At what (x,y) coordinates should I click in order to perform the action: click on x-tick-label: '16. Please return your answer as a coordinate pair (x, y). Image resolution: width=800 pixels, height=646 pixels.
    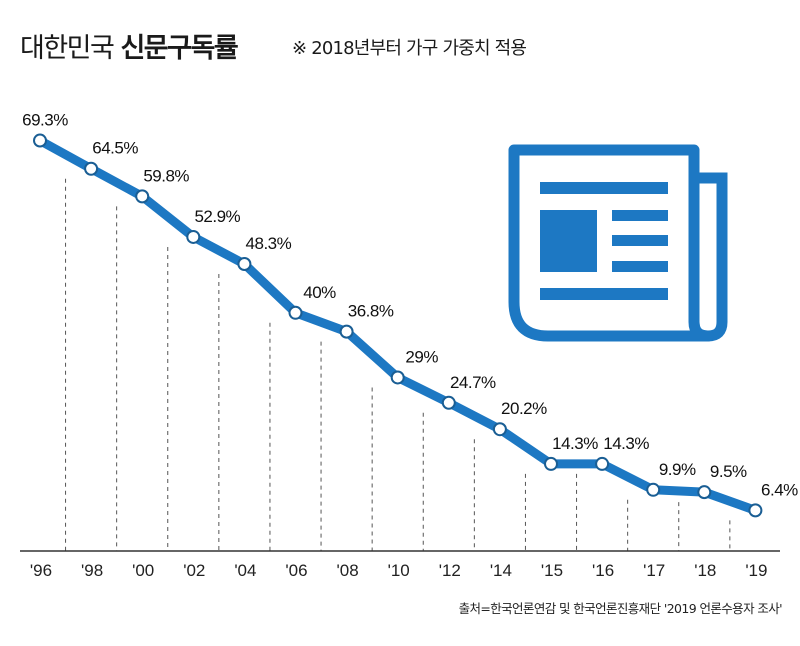
    Looking at the image, I should click on (603, 570).